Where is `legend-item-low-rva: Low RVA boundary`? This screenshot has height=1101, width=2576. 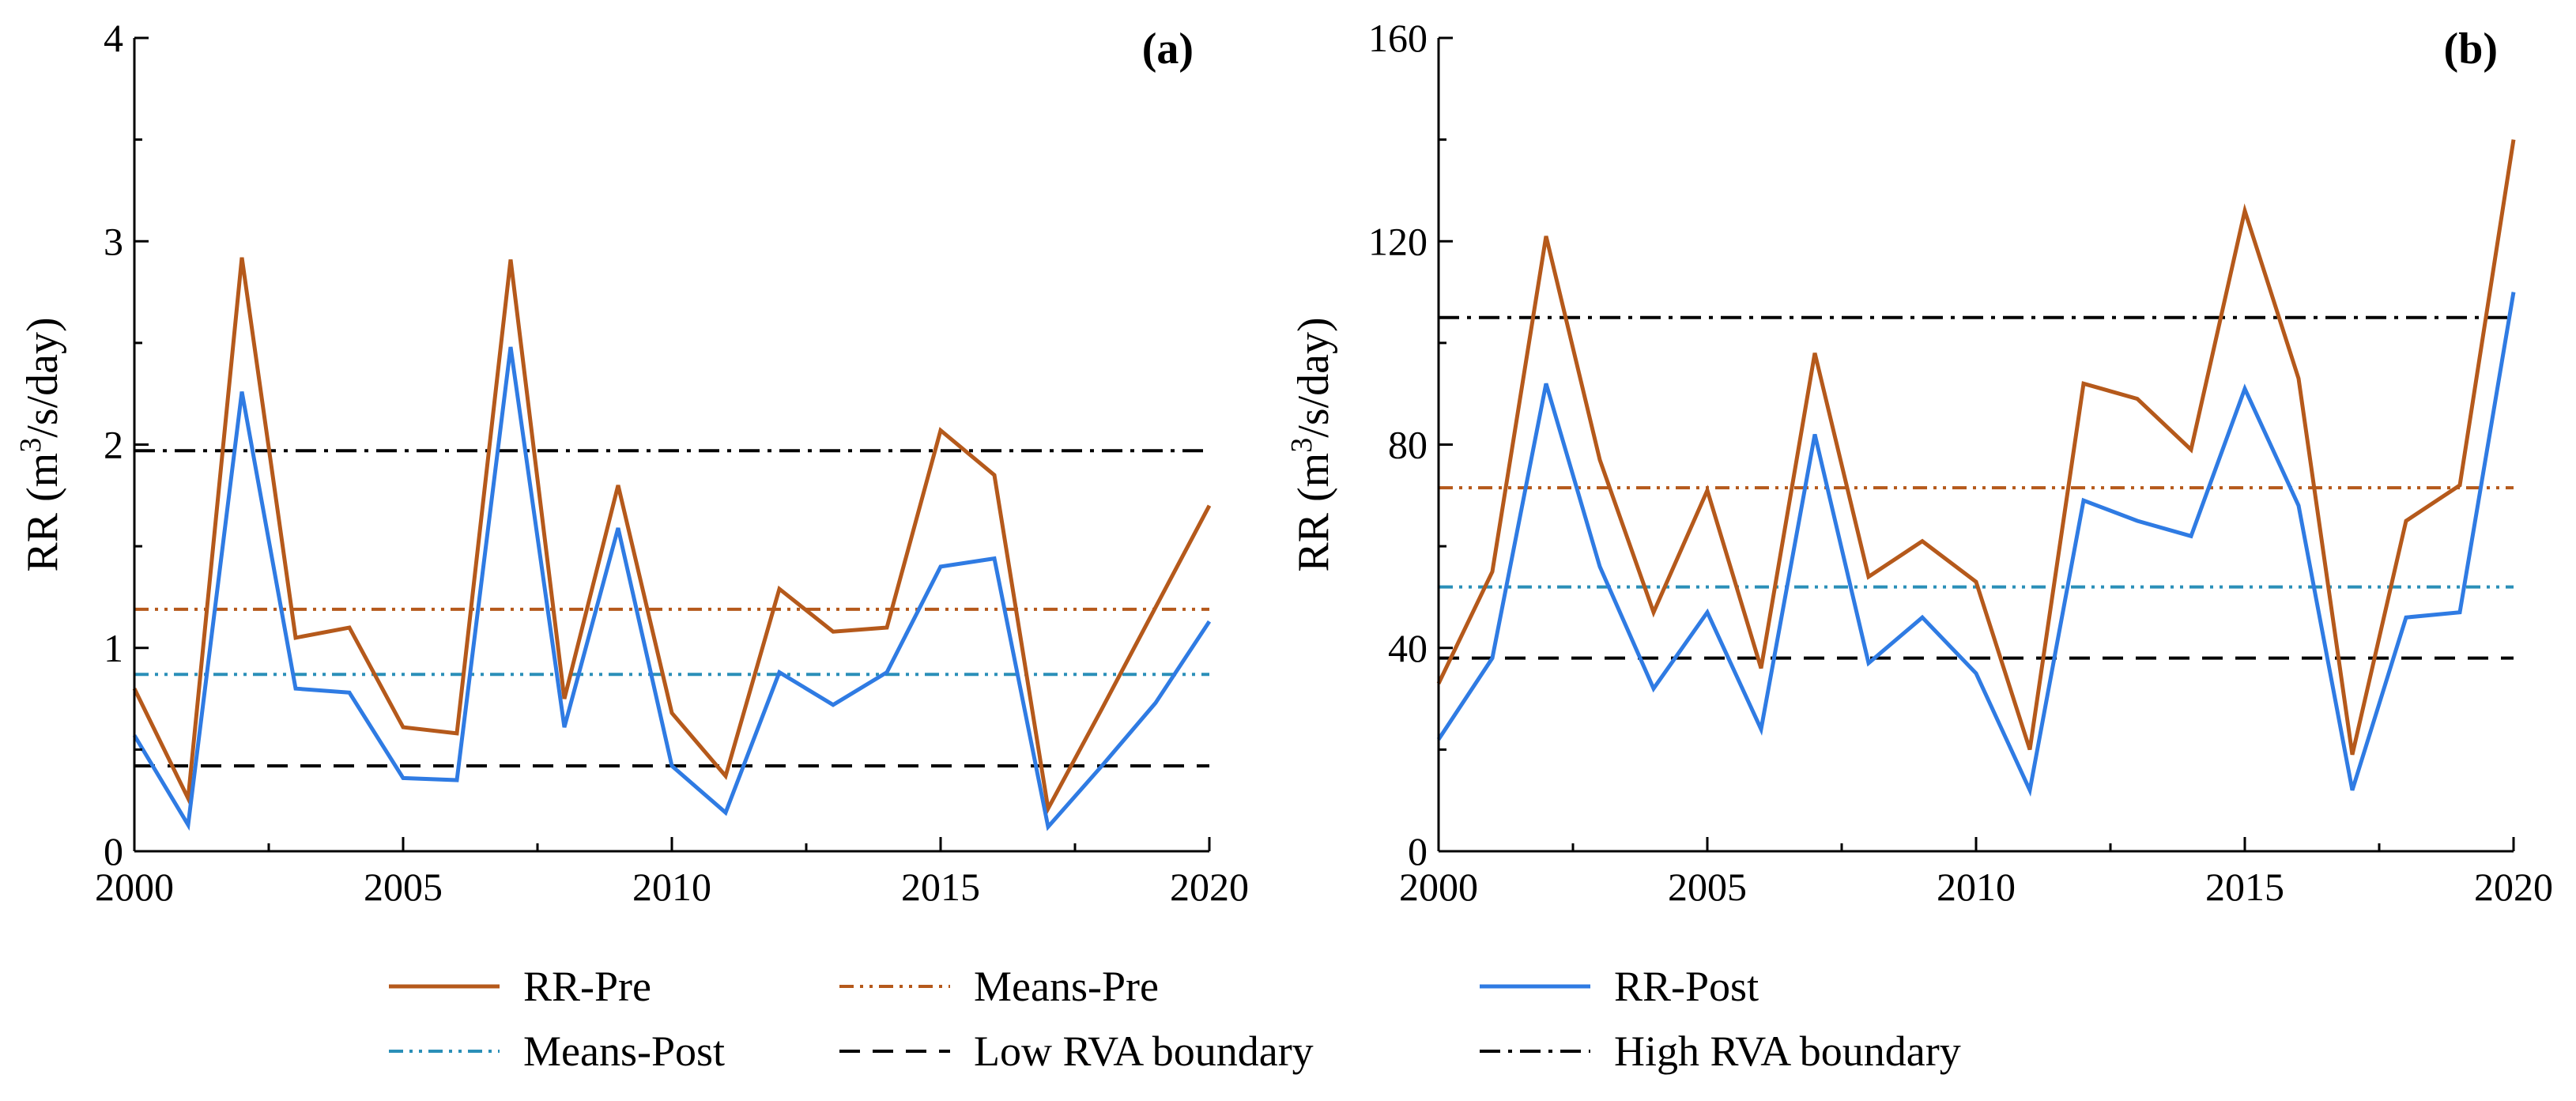 legend-item-low-rva: Low RVA boundary is located at coordinates (1076, 1051).